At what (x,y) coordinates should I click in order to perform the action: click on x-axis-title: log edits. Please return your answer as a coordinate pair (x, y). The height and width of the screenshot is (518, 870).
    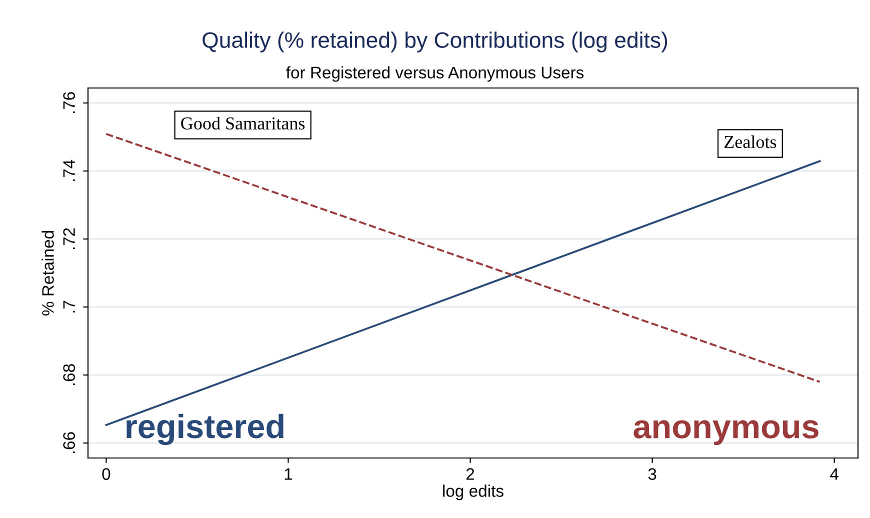
    Looking at the image, I should click on (473, 492).